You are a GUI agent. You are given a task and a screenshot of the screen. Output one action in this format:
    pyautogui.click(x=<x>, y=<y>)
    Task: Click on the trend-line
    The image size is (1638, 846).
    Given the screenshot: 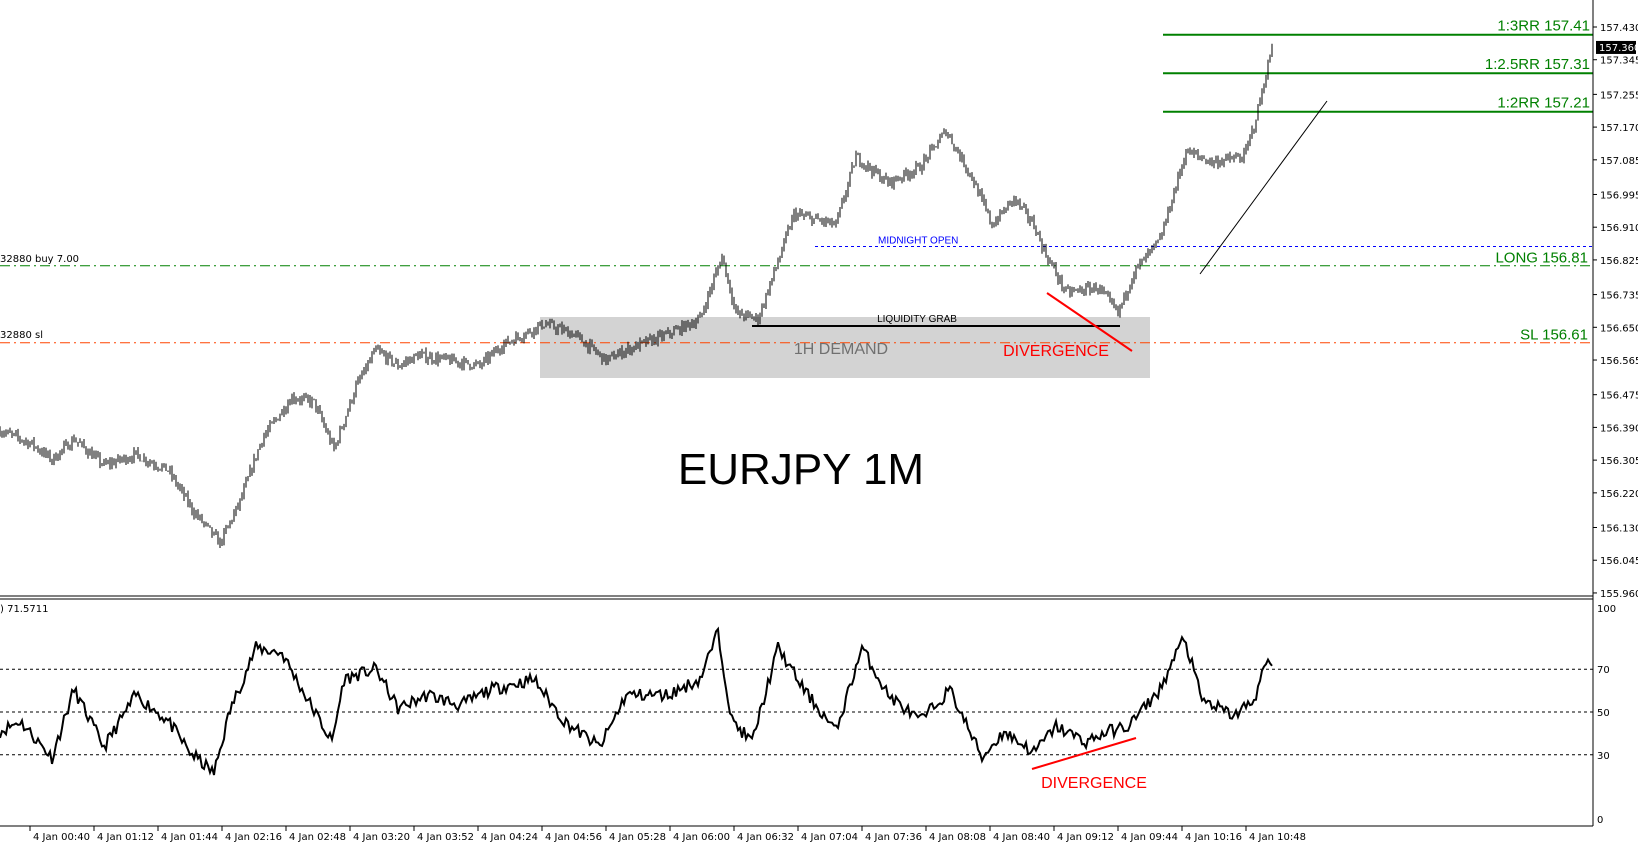 What is the action you would take?
    pyautogui.click(x=1263, y=187)
    